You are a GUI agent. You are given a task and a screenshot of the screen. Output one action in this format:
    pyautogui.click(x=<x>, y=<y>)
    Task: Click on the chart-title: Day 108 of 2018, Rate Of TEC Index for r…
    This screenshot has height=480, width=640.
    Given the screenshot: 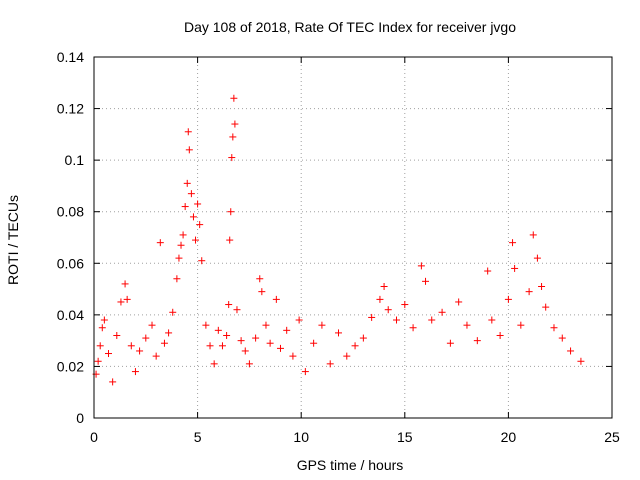 What is the action you would take?
    pyautogui.click(x=350, y=27)
    